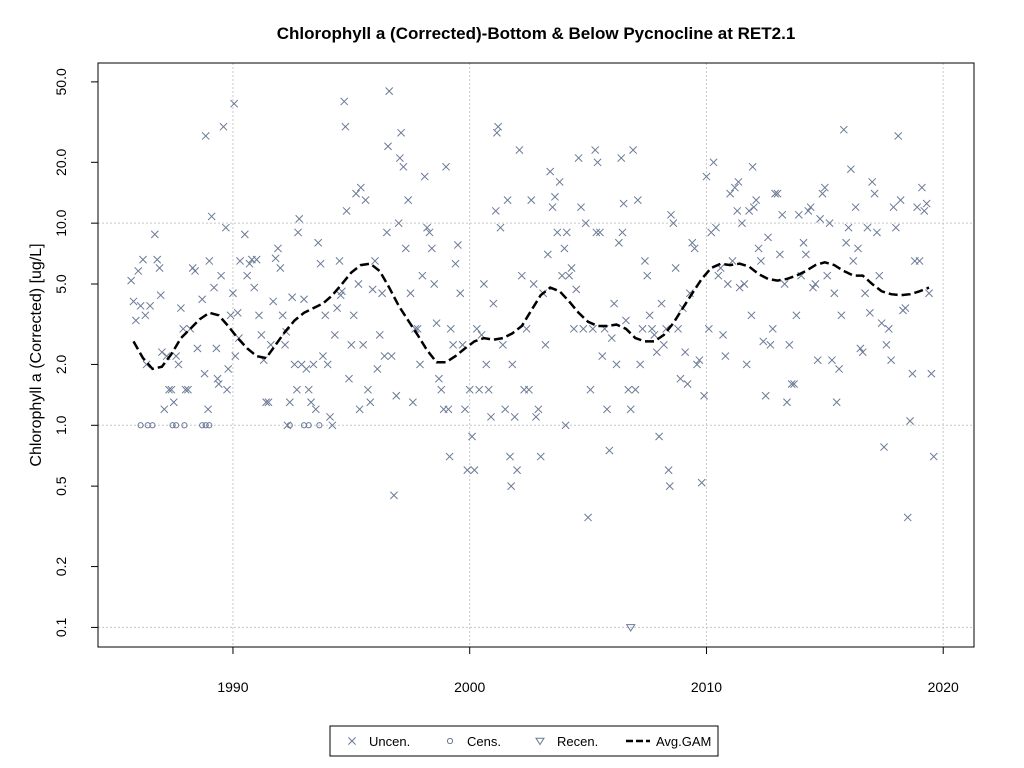 This screenshot has height=768, width=1024. What do you see at coordinates (61, 567) in the screenshot?
I see `y-tick-label: 0.2` at bounding box center [61, 567].